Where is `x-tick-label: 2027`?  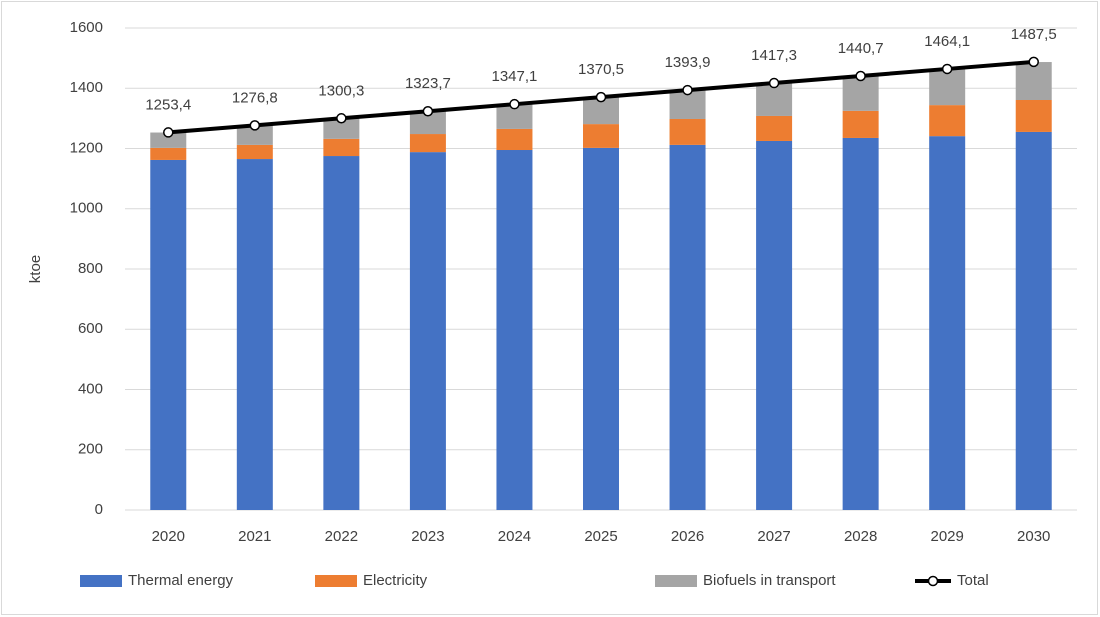
x-tick-label: 2027 is located at coordinates (773, 536).